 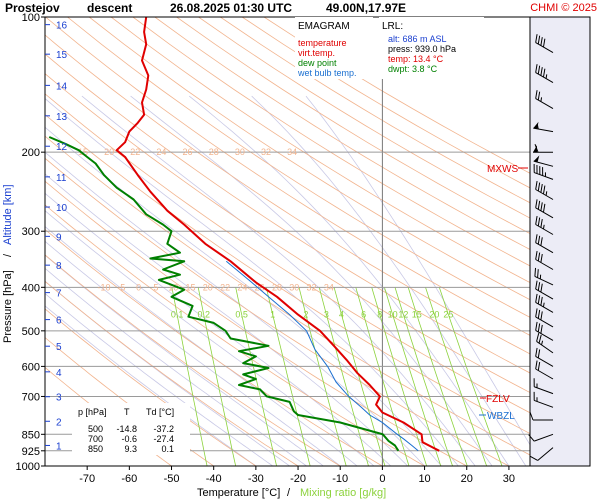 I want to click on y-tick-label: 850, so click(x=31, y=435).